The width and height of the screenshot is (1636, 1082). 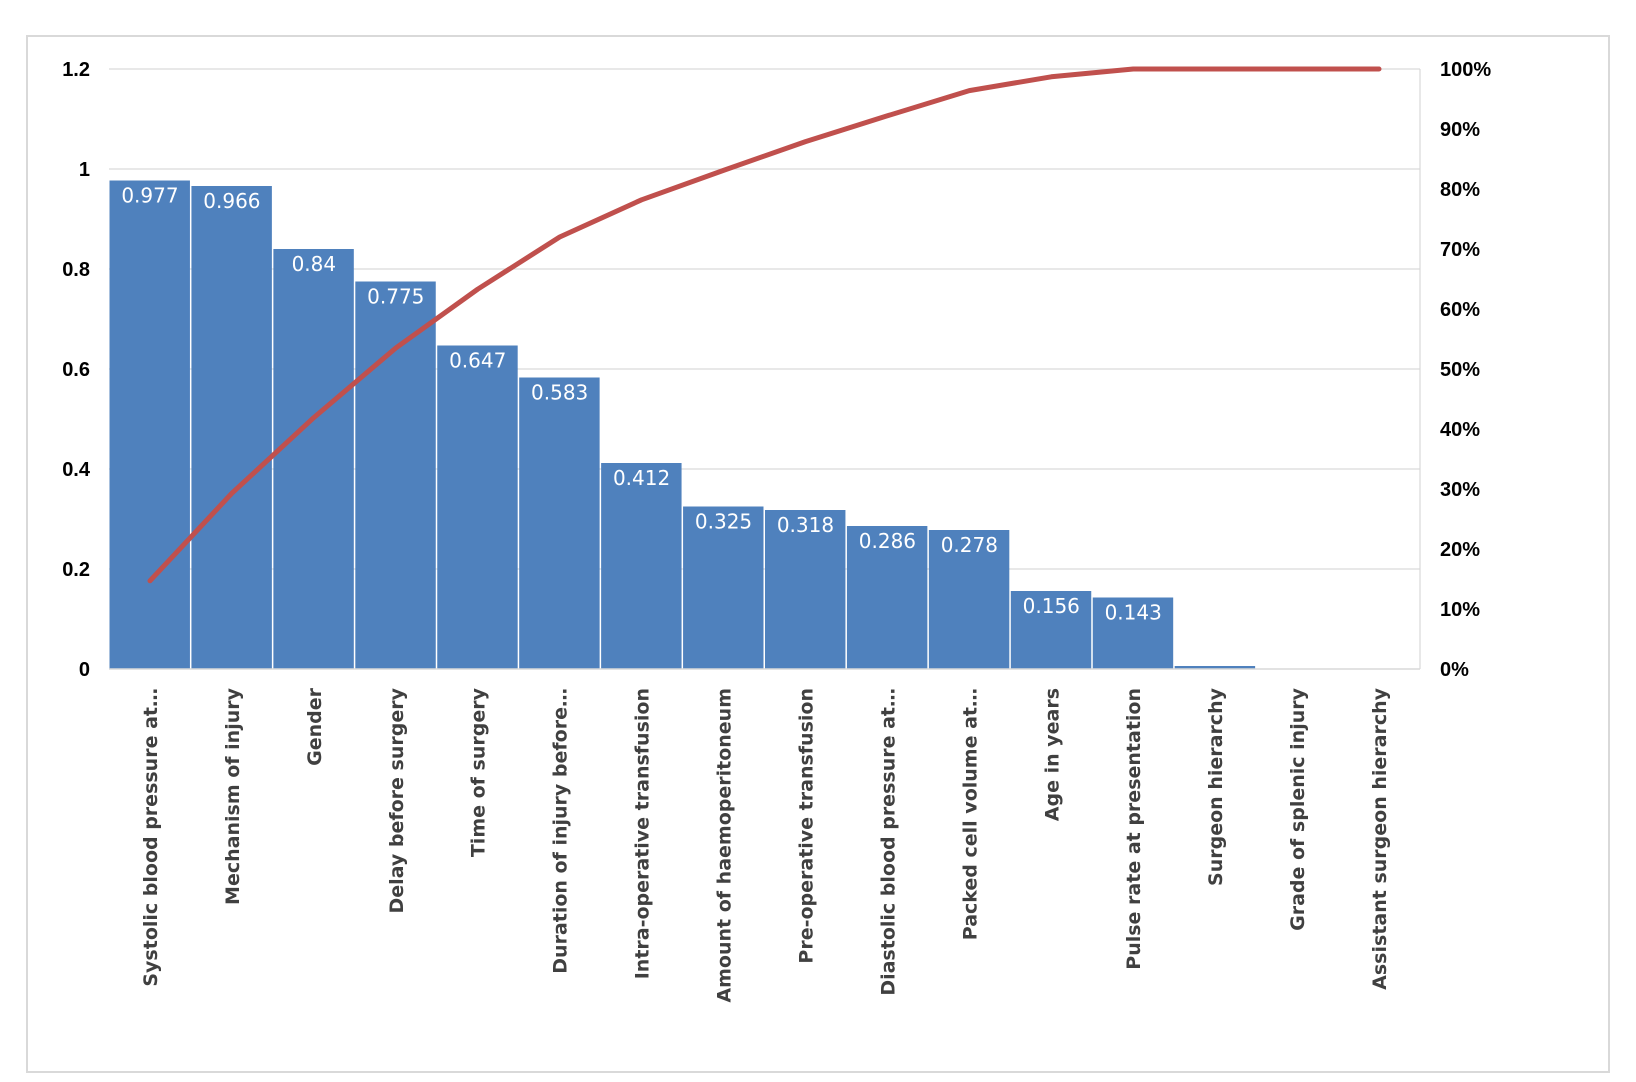 I want to click on bar-data-label-4: 0.775, so click(x=395, y=297).